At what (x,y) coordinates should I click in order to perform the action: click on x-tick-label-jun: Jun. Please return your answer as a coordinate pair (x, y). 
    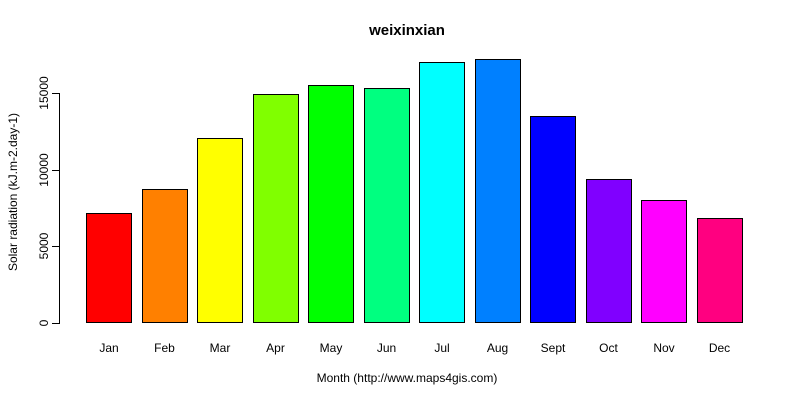
    Looking at the image, I should click on (386, 348).